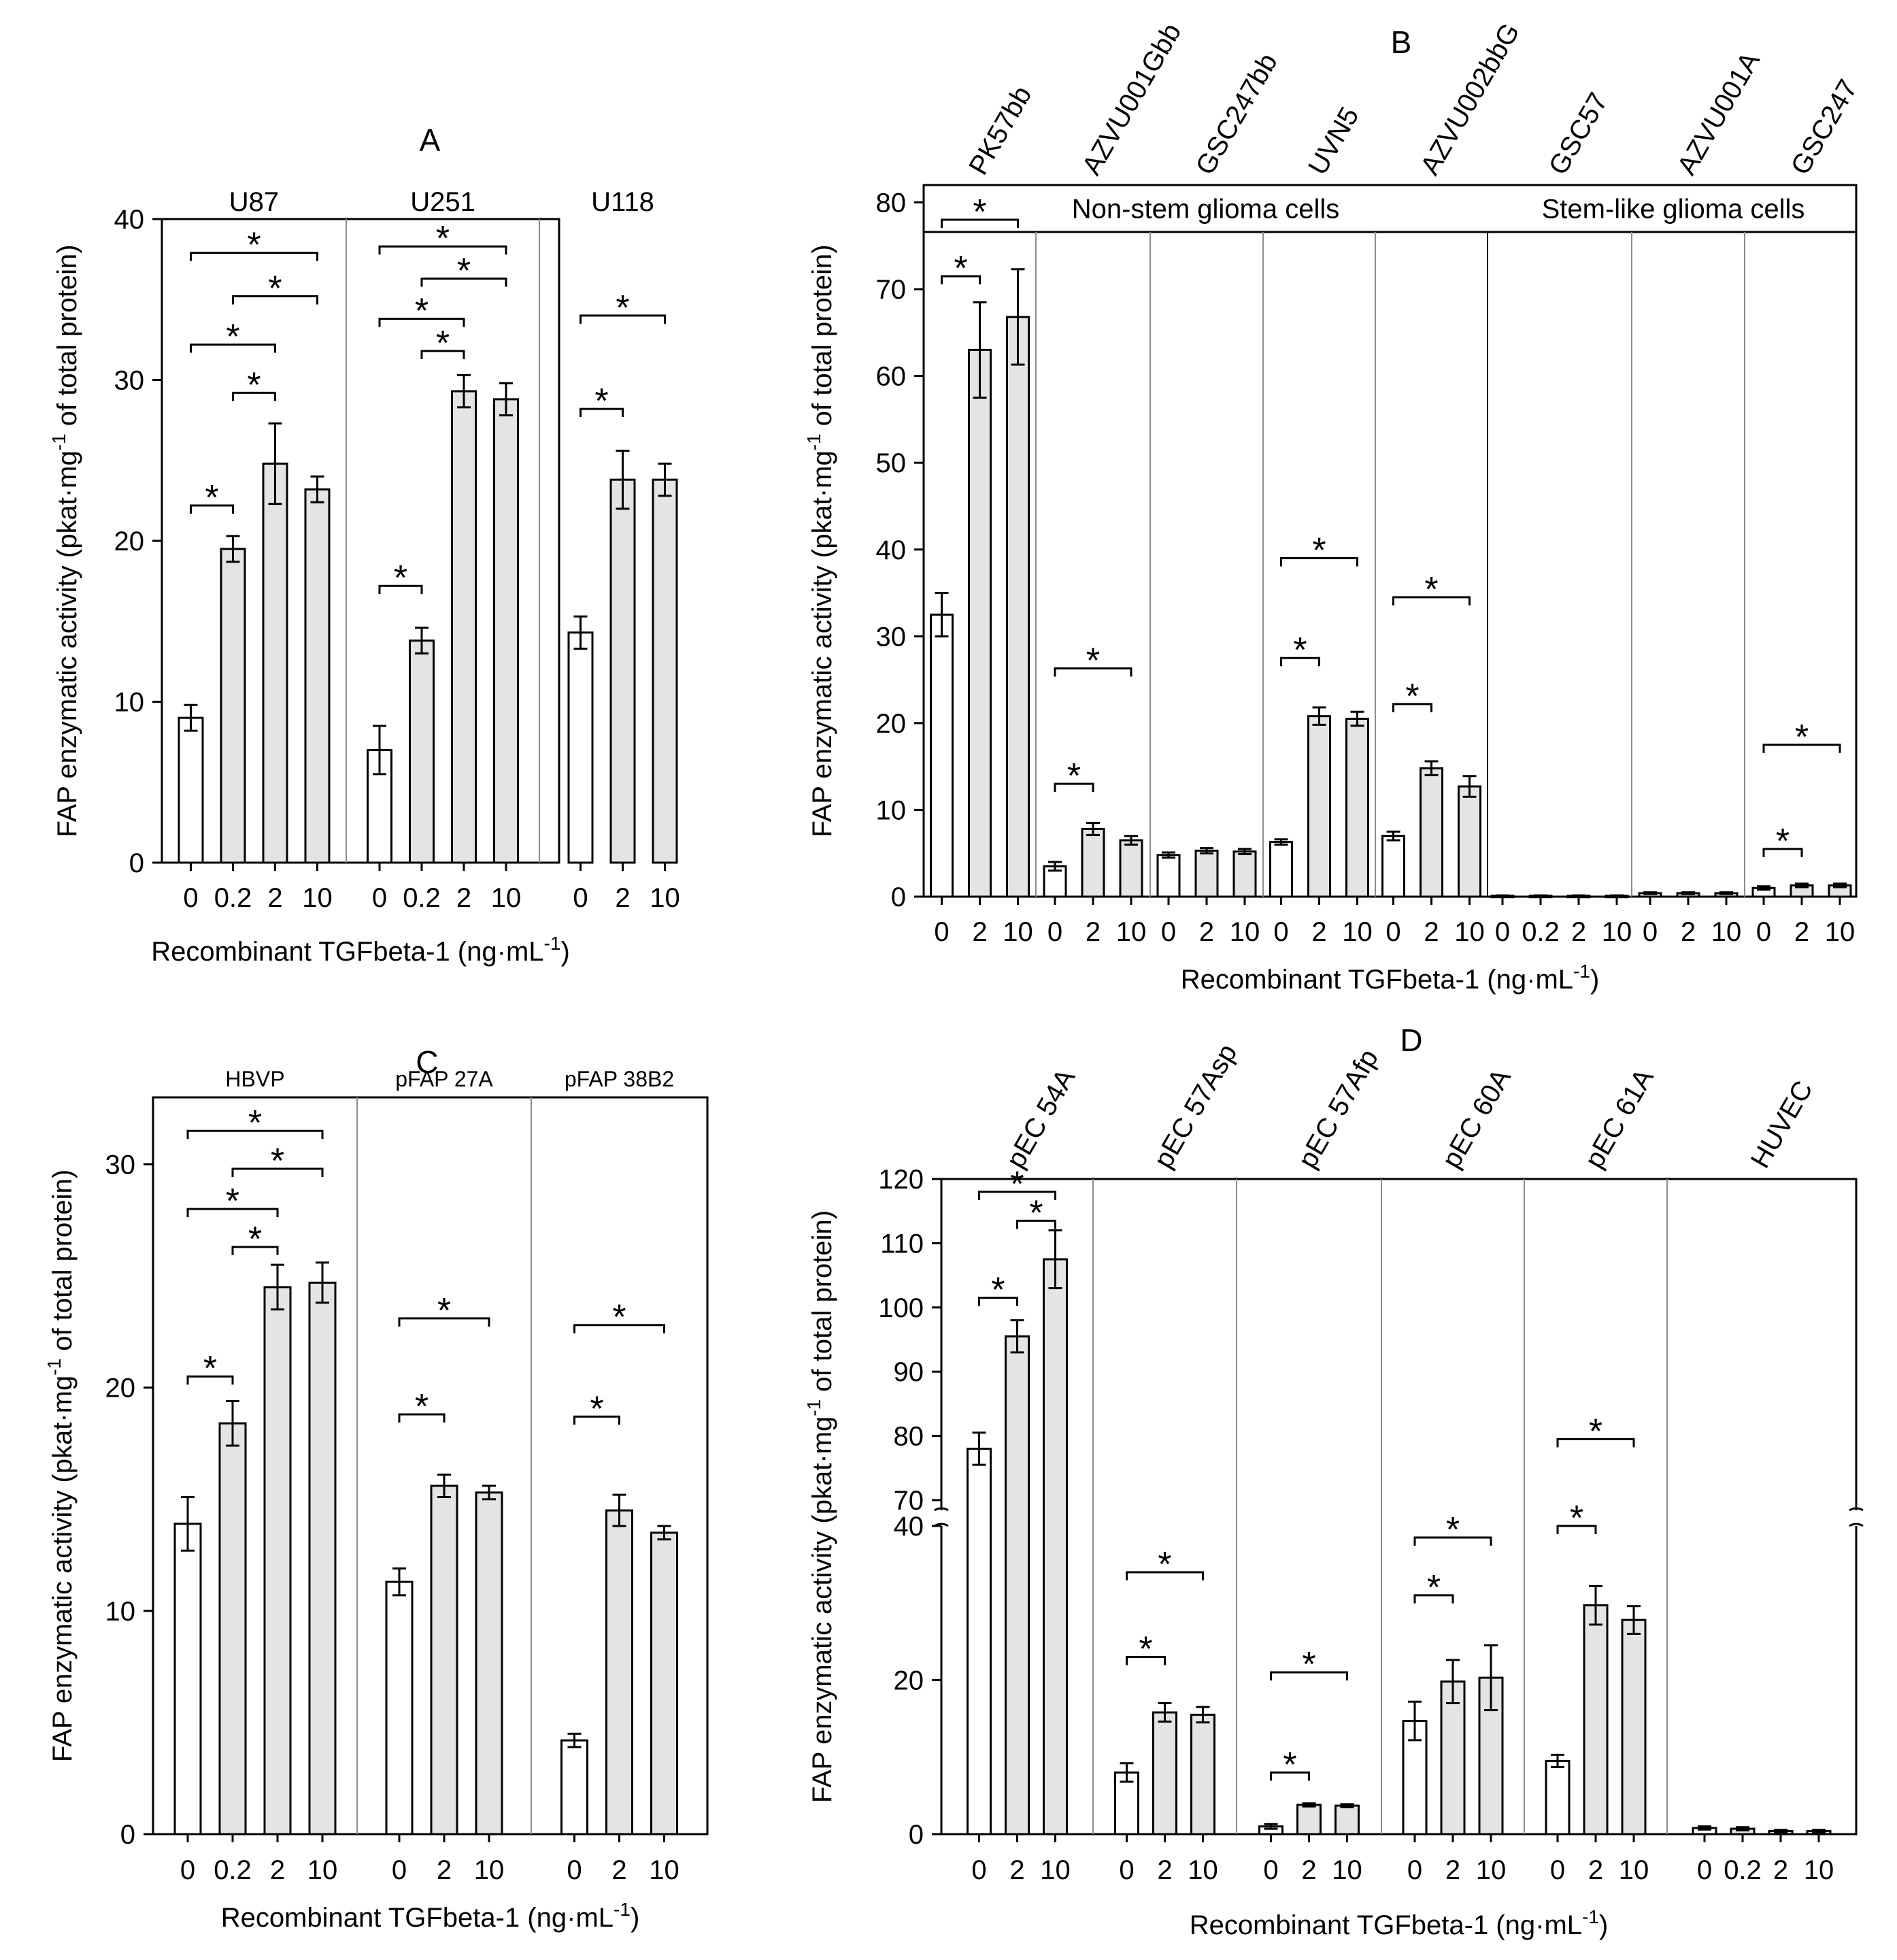  Describe the element at coordinates (1400, 1923) in the screenshot. I see `x-axis-label-D: Recombinant TGFbeta-1 (ng·mL-1)` at that location.